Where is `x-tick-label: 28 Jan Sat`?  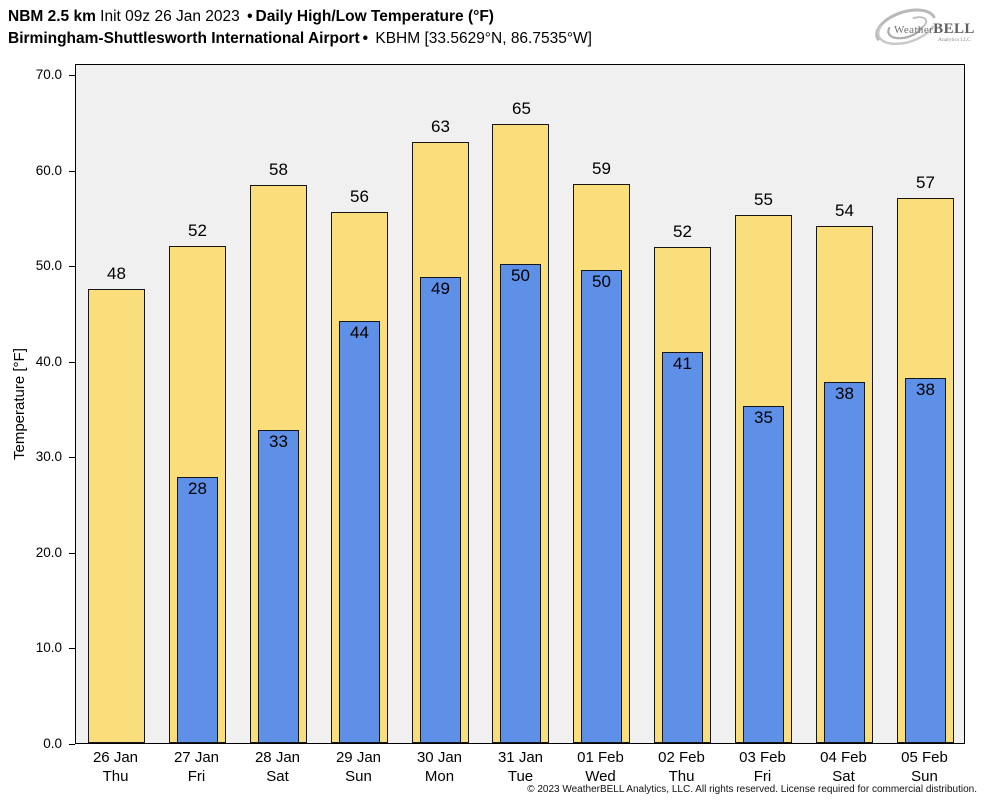
x-tick-label: 28 Jan Sat is located at coordinates (277, 767).